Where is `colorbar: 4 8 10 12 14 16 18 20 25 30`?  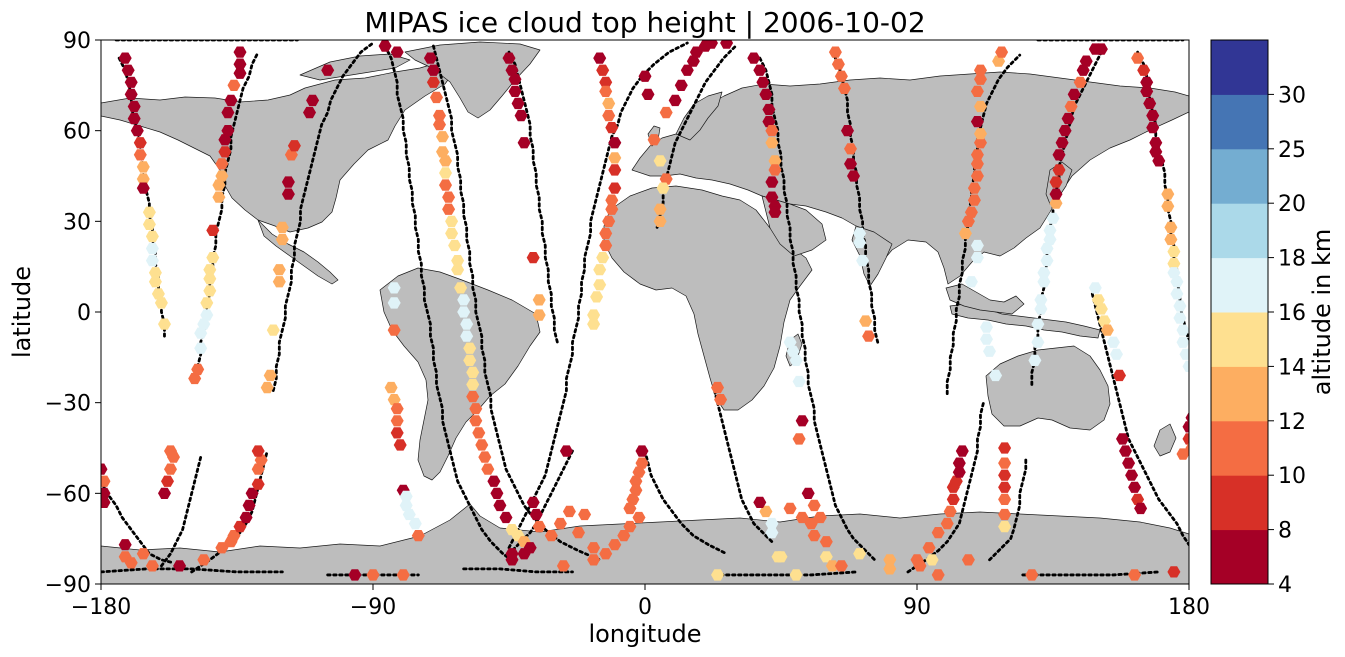 colorbar: 4 8 10 12 14 16 18 20 25 30 is located at coordinates (1258, 318).